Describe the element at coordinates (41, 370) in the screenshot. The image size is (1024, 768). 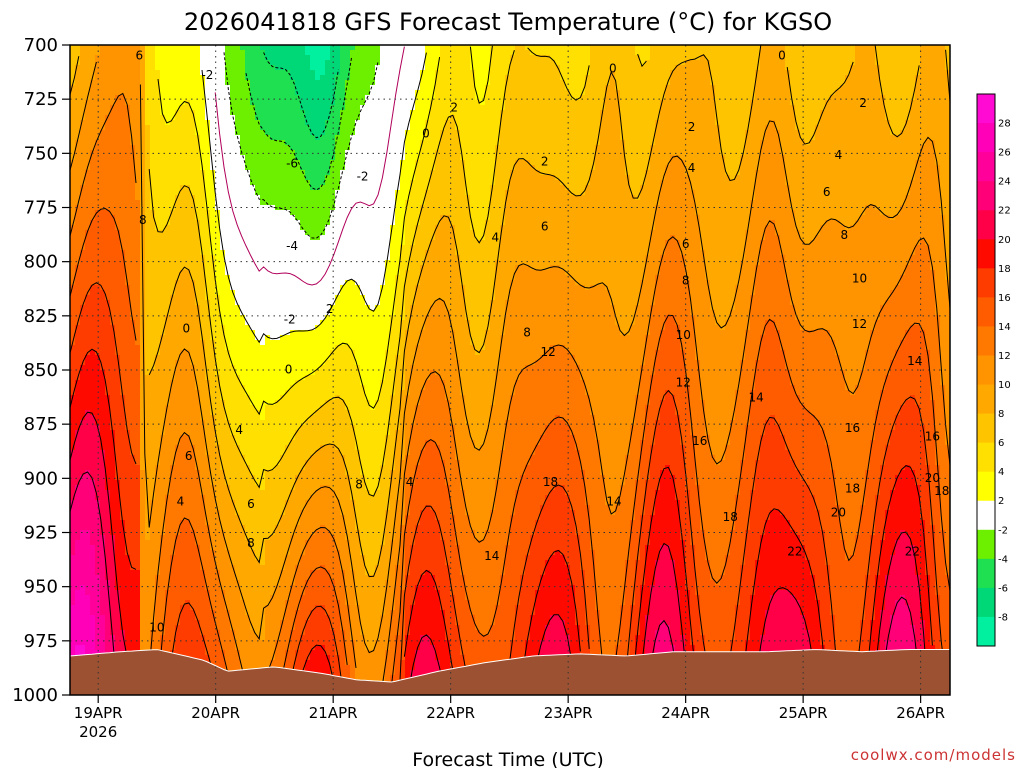
I see `y-axis: 700 725 750 775 800 825 850 875 900 925 950 975 1000` at that location.